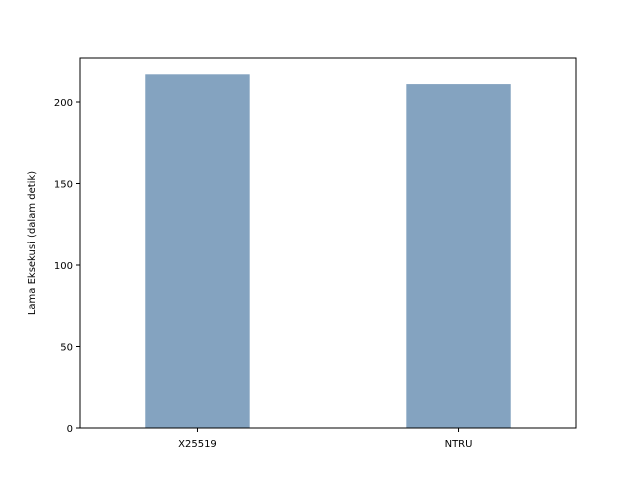 Image resolution: width=640 pixels, height=480 pixels. Describe the element at coordinates (70, 429) in the screenshot. I see `y-tick-label: 0` at that location.